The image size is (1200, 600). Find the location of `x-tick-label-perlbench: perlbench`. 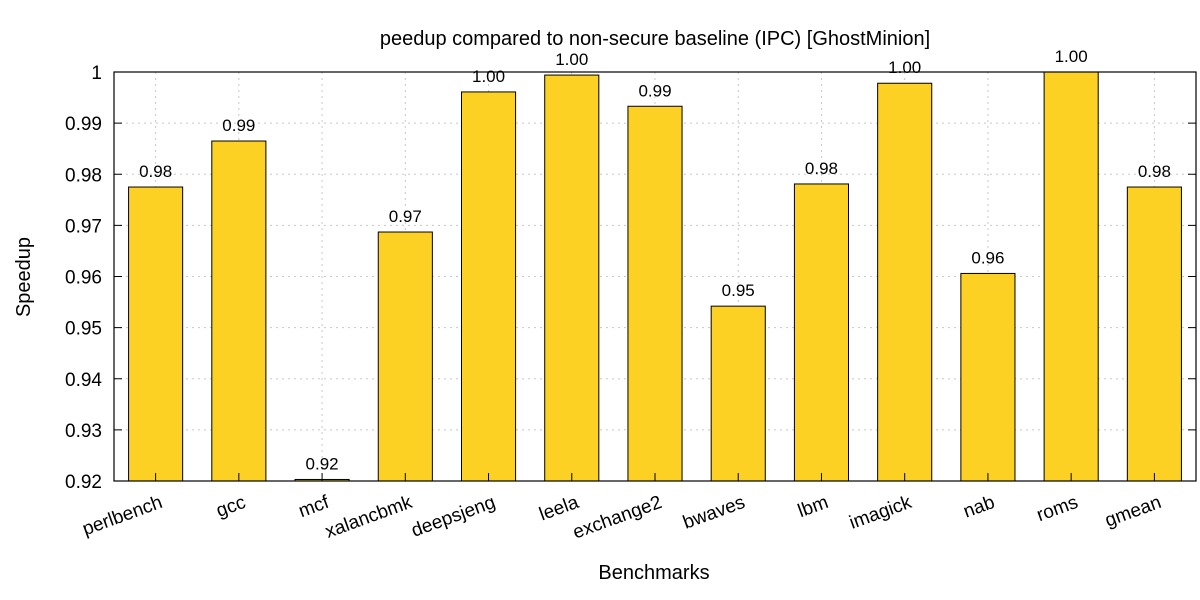

x-tick-label-perlbench: perlbench is located at coordinates (123, 516).